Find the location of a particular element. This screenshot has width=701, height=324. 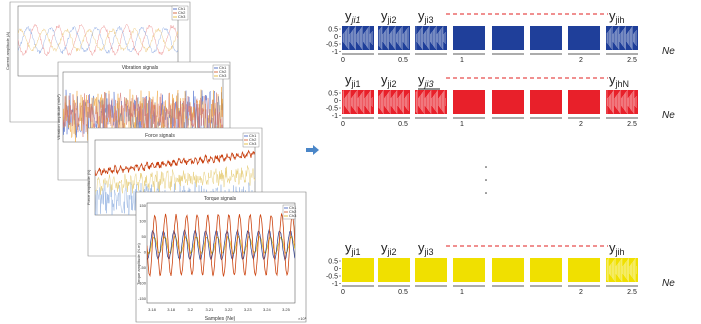

torque-ytick-label: -100 is located at coordinates (142, 283).